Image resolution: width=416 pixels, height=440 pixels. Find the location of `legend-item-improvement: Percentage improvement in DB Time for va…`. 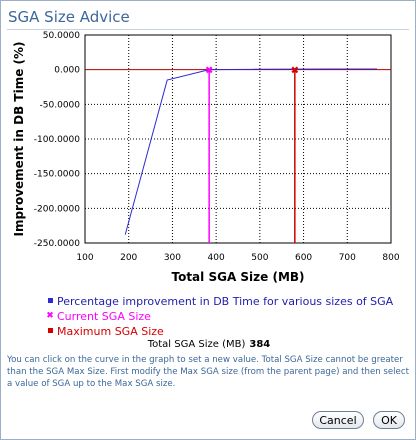

legend-item-improvement: Percentage improvement in DB Time for va… is located at coordinates (219, 301).